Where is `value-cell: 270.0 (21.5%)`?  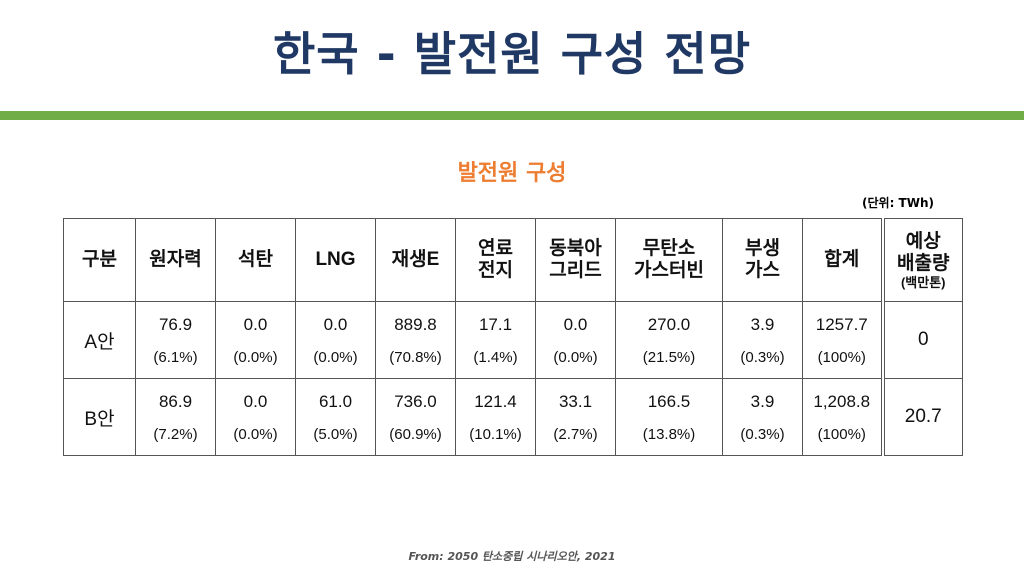
value-cell: 270.0 (21.5%) is located at coordinates (669, 340).